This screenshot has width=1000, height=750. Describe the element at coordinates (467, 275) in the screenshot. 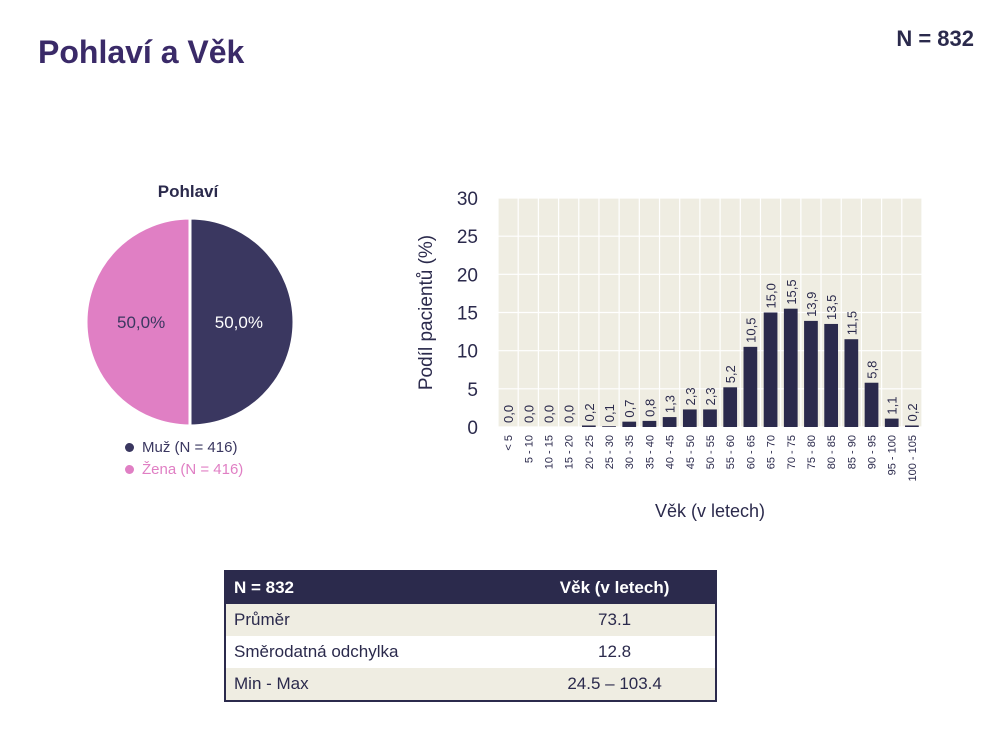

I see `y-tick-label: 20` at that location.